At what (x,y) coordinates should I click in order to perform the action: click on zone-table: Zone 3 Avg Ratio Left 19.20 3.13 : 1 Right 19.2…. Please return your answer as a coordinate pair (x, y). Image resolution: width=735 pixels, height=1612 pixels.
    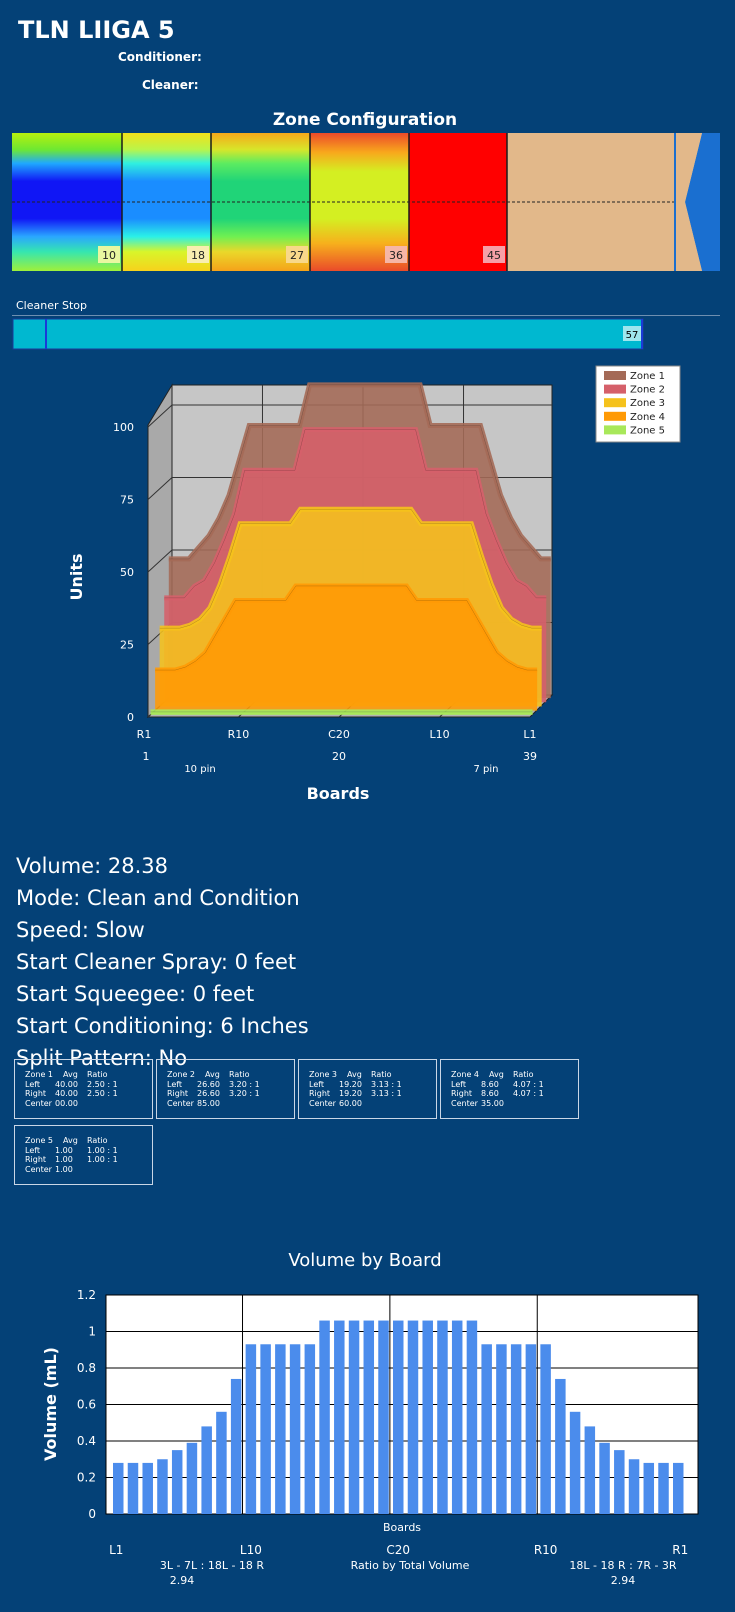
    Looking at the image, I should click on (367, 1089).